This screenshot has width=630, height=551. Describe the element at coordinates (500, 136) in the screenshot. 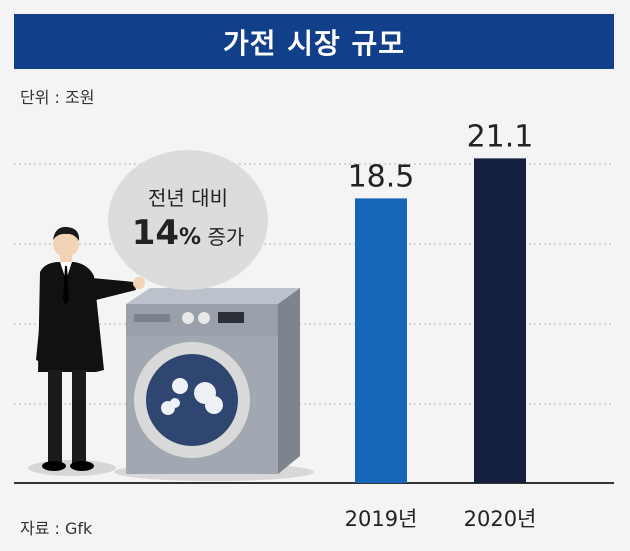

I see `bar-value-label: 21.1` at that location.